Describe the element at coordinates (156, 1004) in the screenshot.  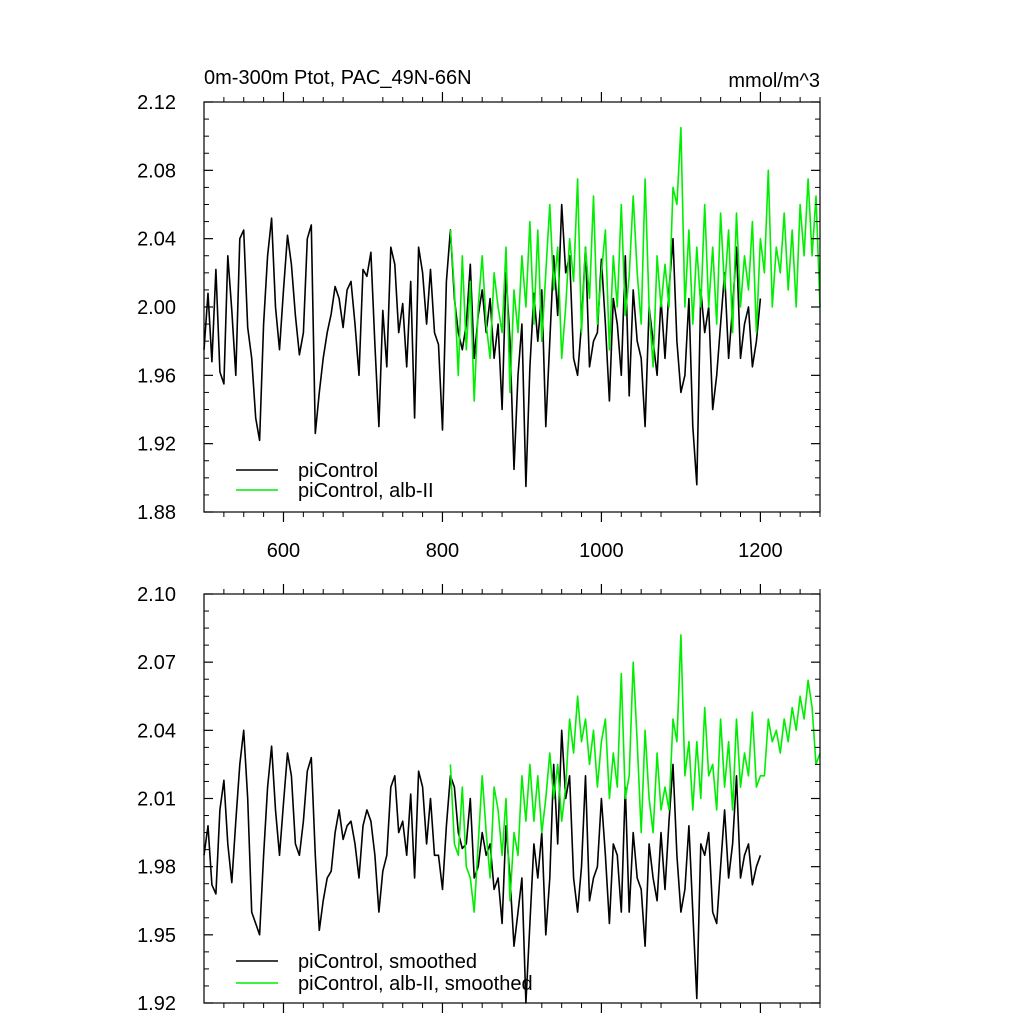
I see `bottom-y-tick-label: 1.92` at that location.